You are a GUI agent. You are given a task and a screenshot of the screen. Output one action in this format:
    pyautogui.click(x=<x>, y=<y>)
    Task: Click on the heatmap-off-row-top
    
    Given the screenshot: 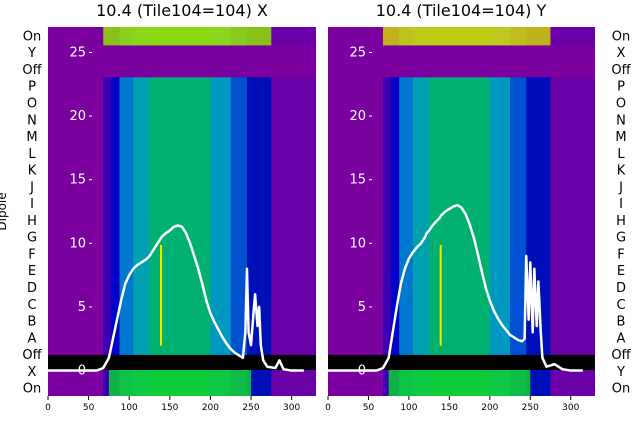 What is the action you would take?
    pyautogui.click(x=182, y=61)
    